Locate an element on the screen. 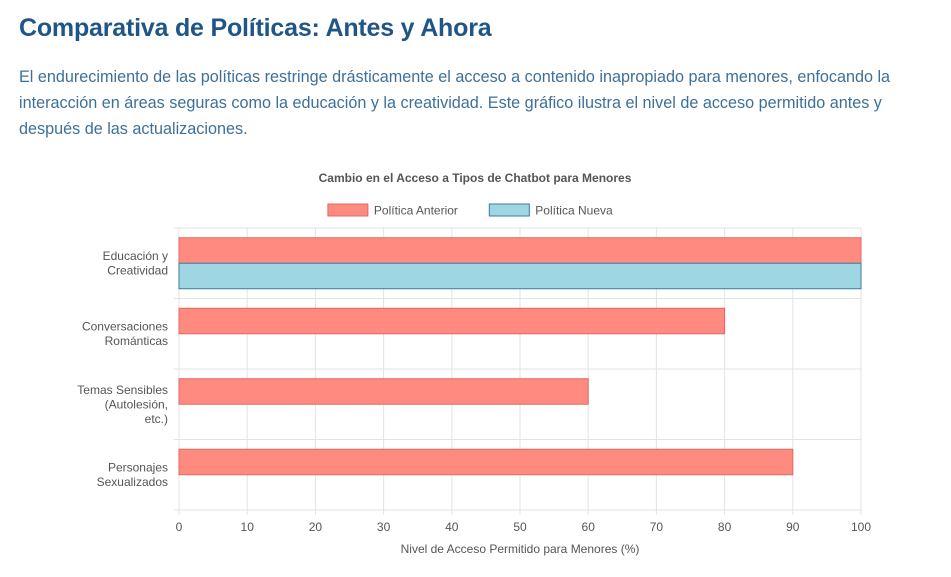 The image size is (951, 577). y-category-label: (Autolesión, is located at coordinates (136, 404).